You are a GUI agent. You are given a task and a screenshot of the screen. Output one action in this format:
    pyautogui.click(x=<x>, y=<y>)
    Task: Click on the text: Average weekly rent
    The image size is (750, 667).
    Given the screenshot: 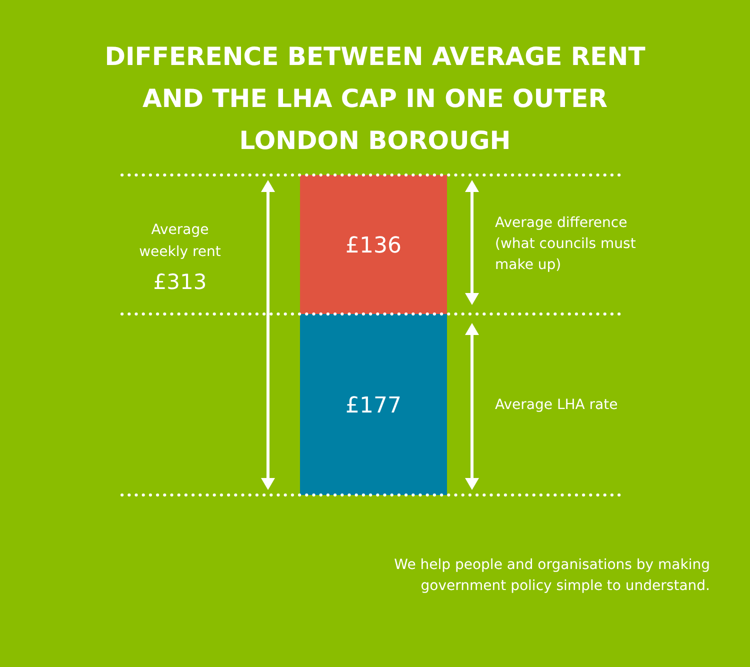 What is the action you would take?
    pyautogui.click(x=180, y=241)
    